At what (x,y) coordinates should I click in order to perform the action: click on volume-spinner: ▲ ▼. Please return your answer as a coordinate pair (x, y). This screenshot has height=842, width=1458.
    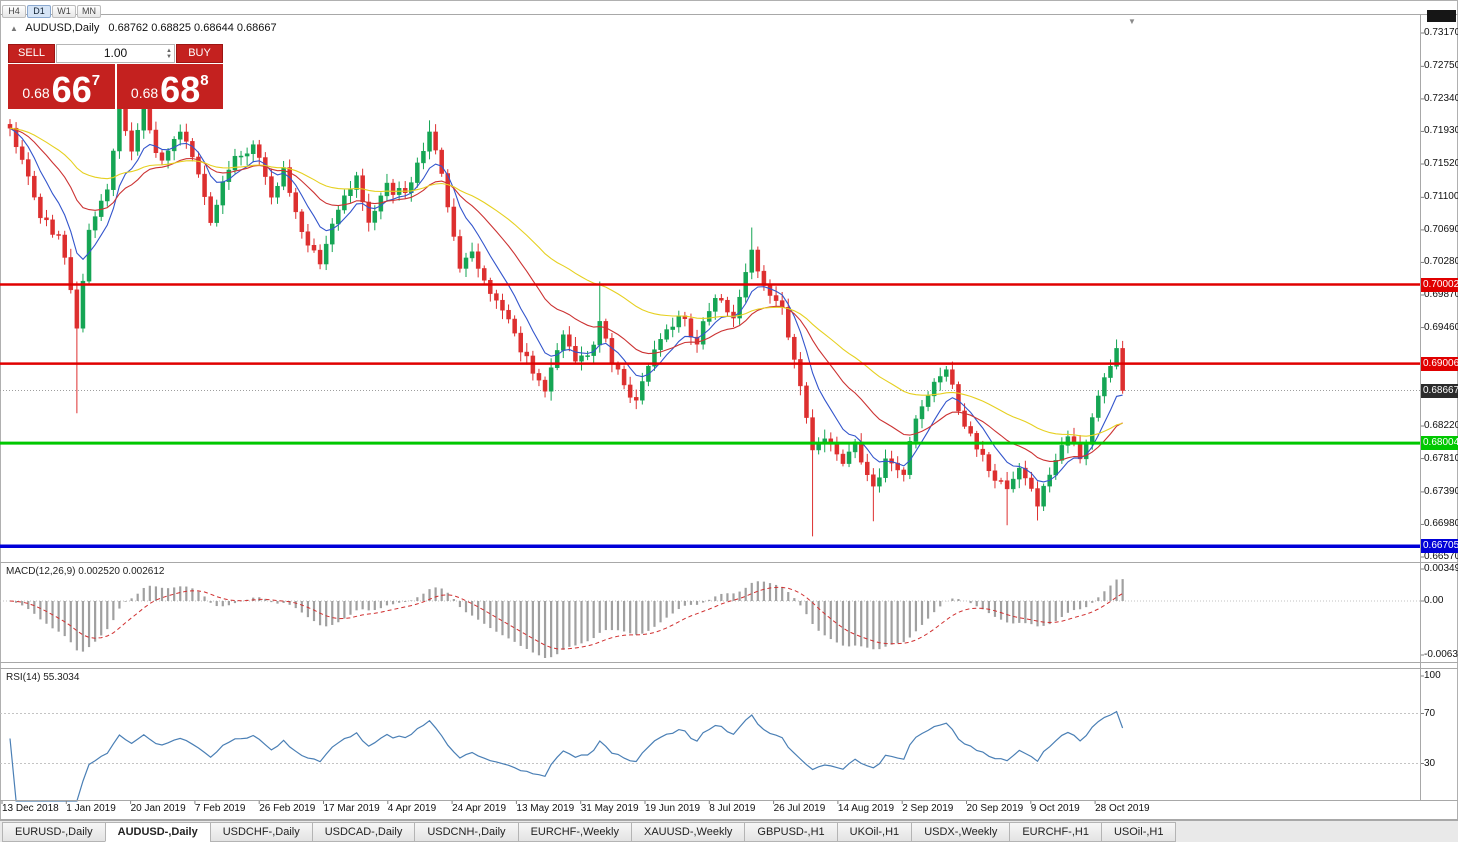
    Looking at the image, I should click on (169, 53).